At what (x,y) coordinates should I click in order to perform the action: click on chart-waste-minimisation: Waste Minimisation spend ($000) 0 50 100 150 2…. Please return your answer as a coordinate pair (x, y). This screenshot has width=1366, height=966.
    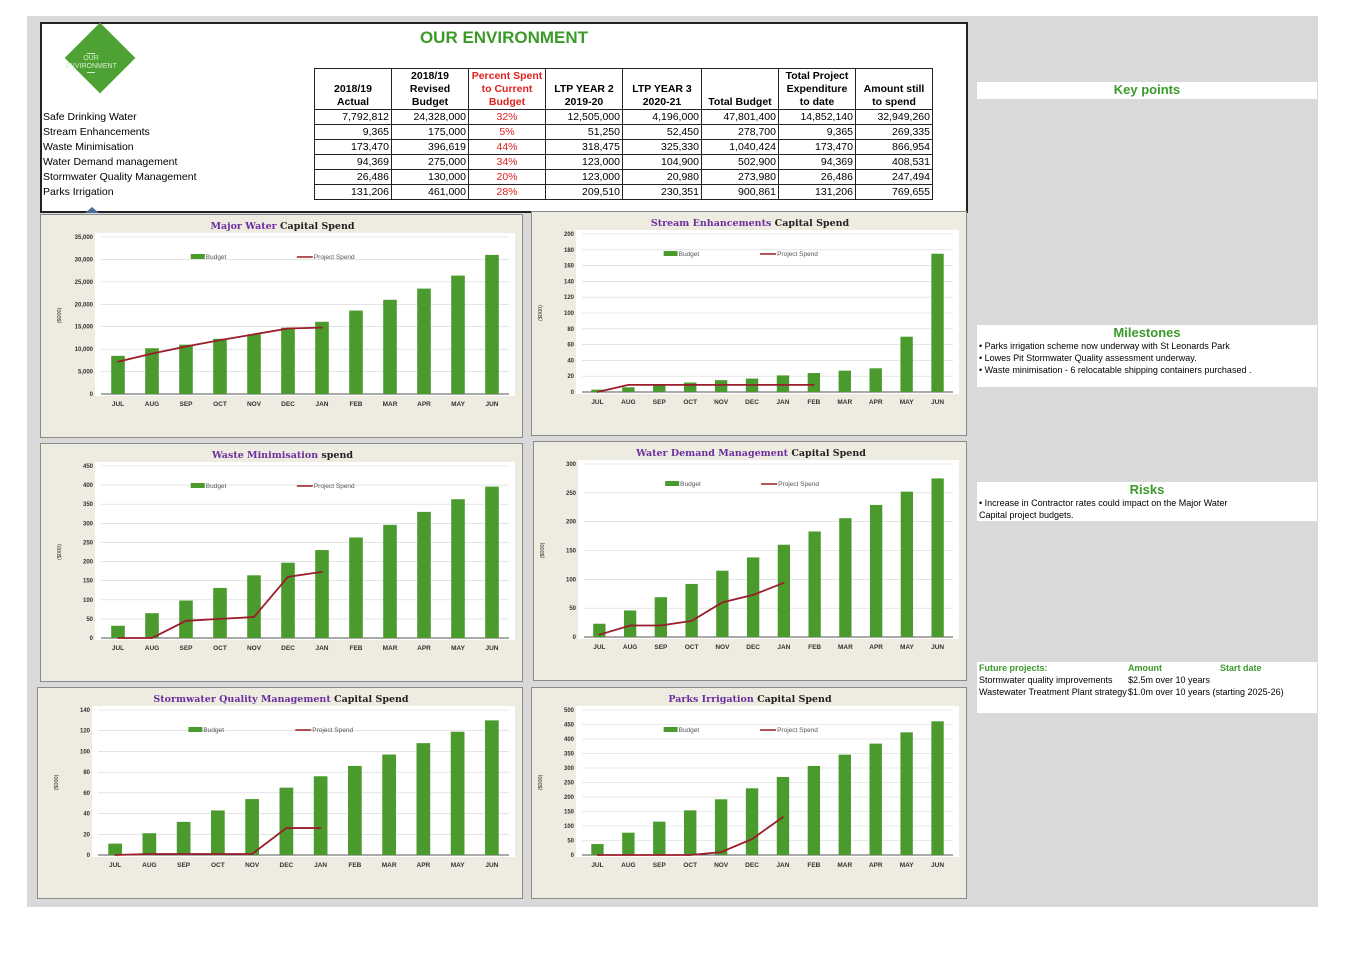
    Looking at the image, I should click on (281, 562).